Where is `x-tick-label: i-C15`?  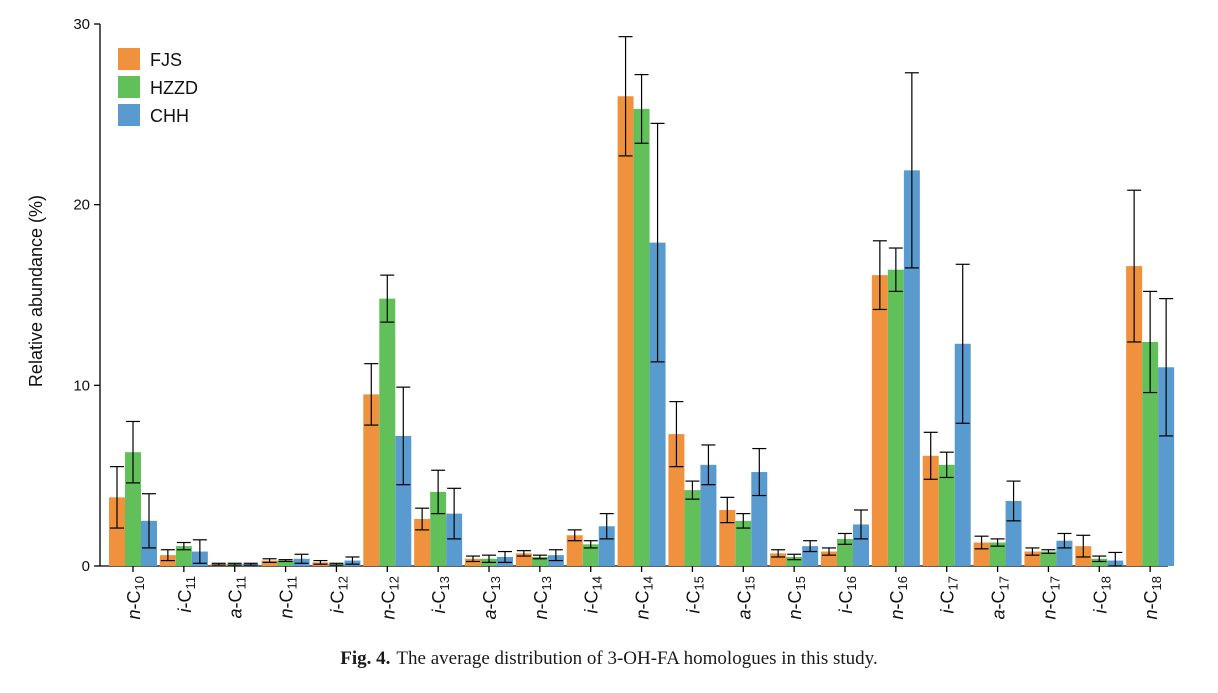 x-tick-label: i-C15 is located at coordinates (694, 594).